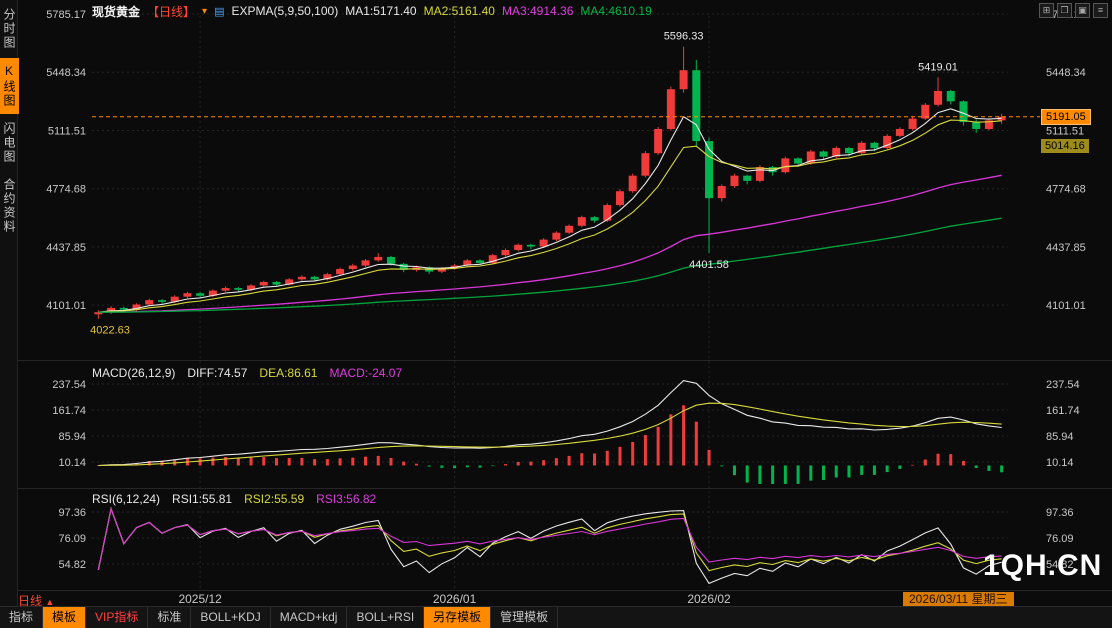 This screenshot has height=628, width=1112. I want to click on price-axis-label-left: 5785.17, so click(66, 15).